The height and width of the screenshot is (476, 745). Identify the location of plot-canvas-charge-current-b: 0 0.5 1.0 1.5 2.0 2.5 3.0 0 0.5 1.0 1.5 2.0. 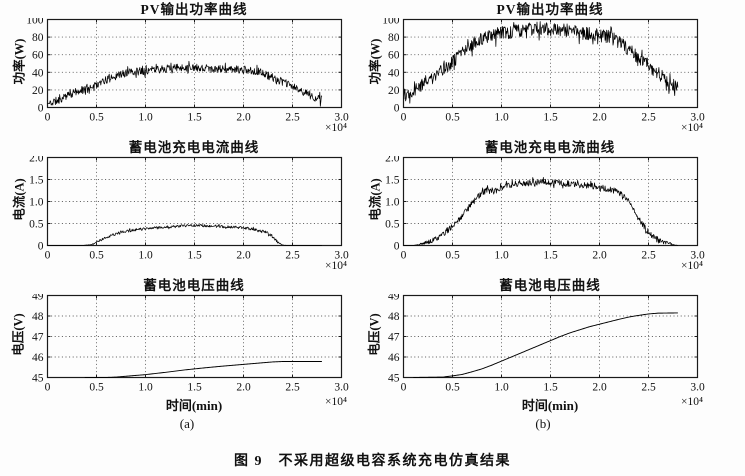
(545, 209).